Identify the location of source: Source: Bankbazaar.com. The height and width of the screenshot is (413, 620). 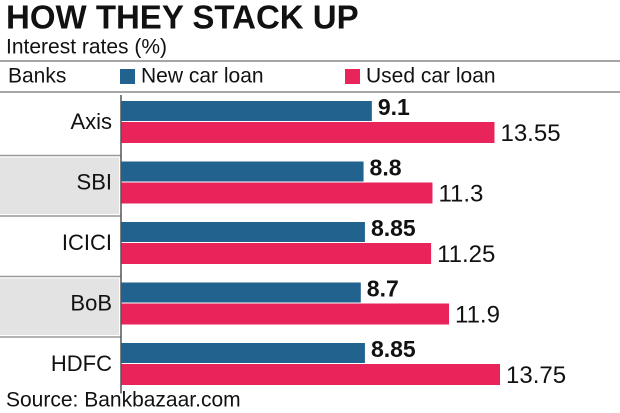
(123, 400).